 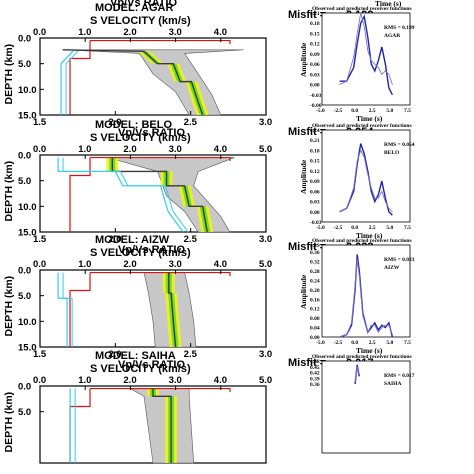 What do you see at coordinates (132, 82) in the screenshot?
I see `model-density-yellow` at bounding box center [132, 82].